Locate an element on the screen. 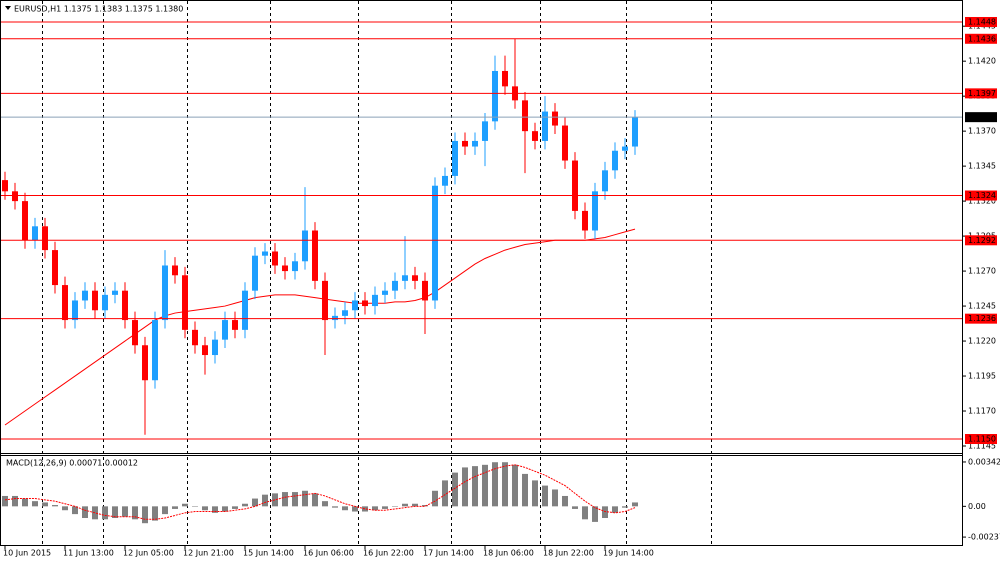  y-tick-label: 1.1145 is located at coordinates (982, 446).